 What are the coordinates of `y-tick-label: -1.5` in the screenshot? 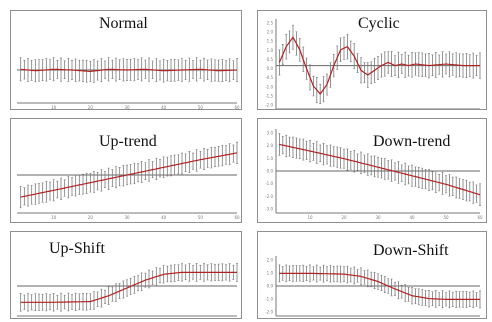 It's located at (269, 95).